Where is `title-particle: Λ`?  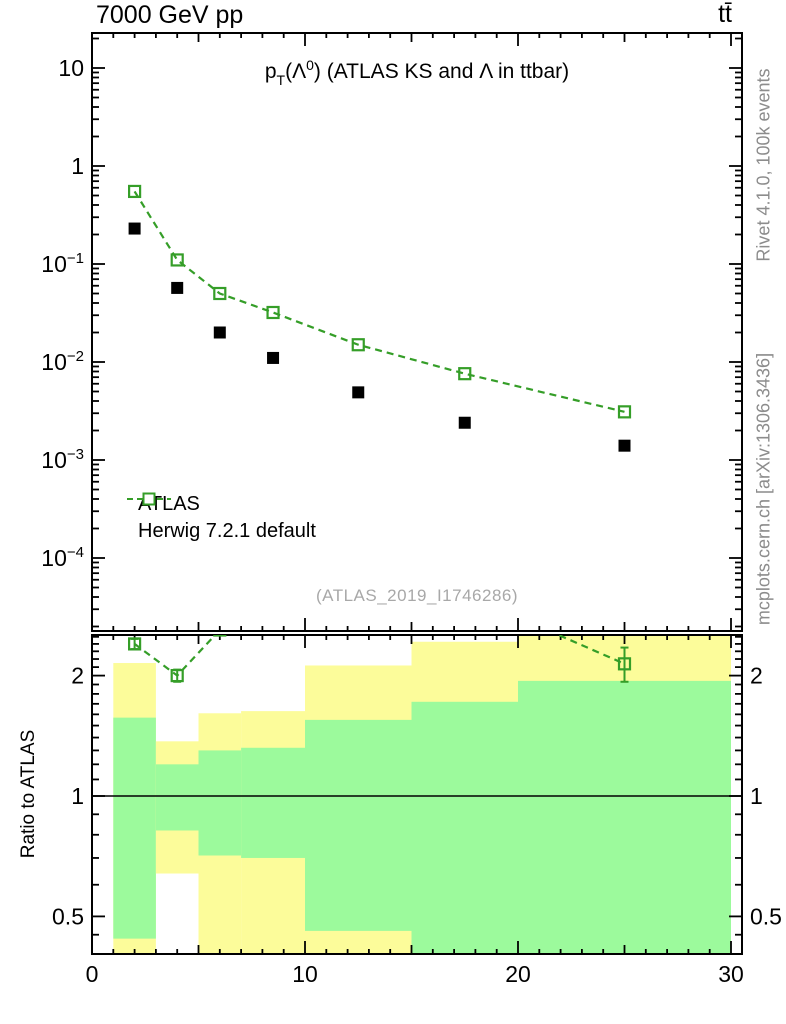 title-particle: Λ is located at coordinates (299, 71).